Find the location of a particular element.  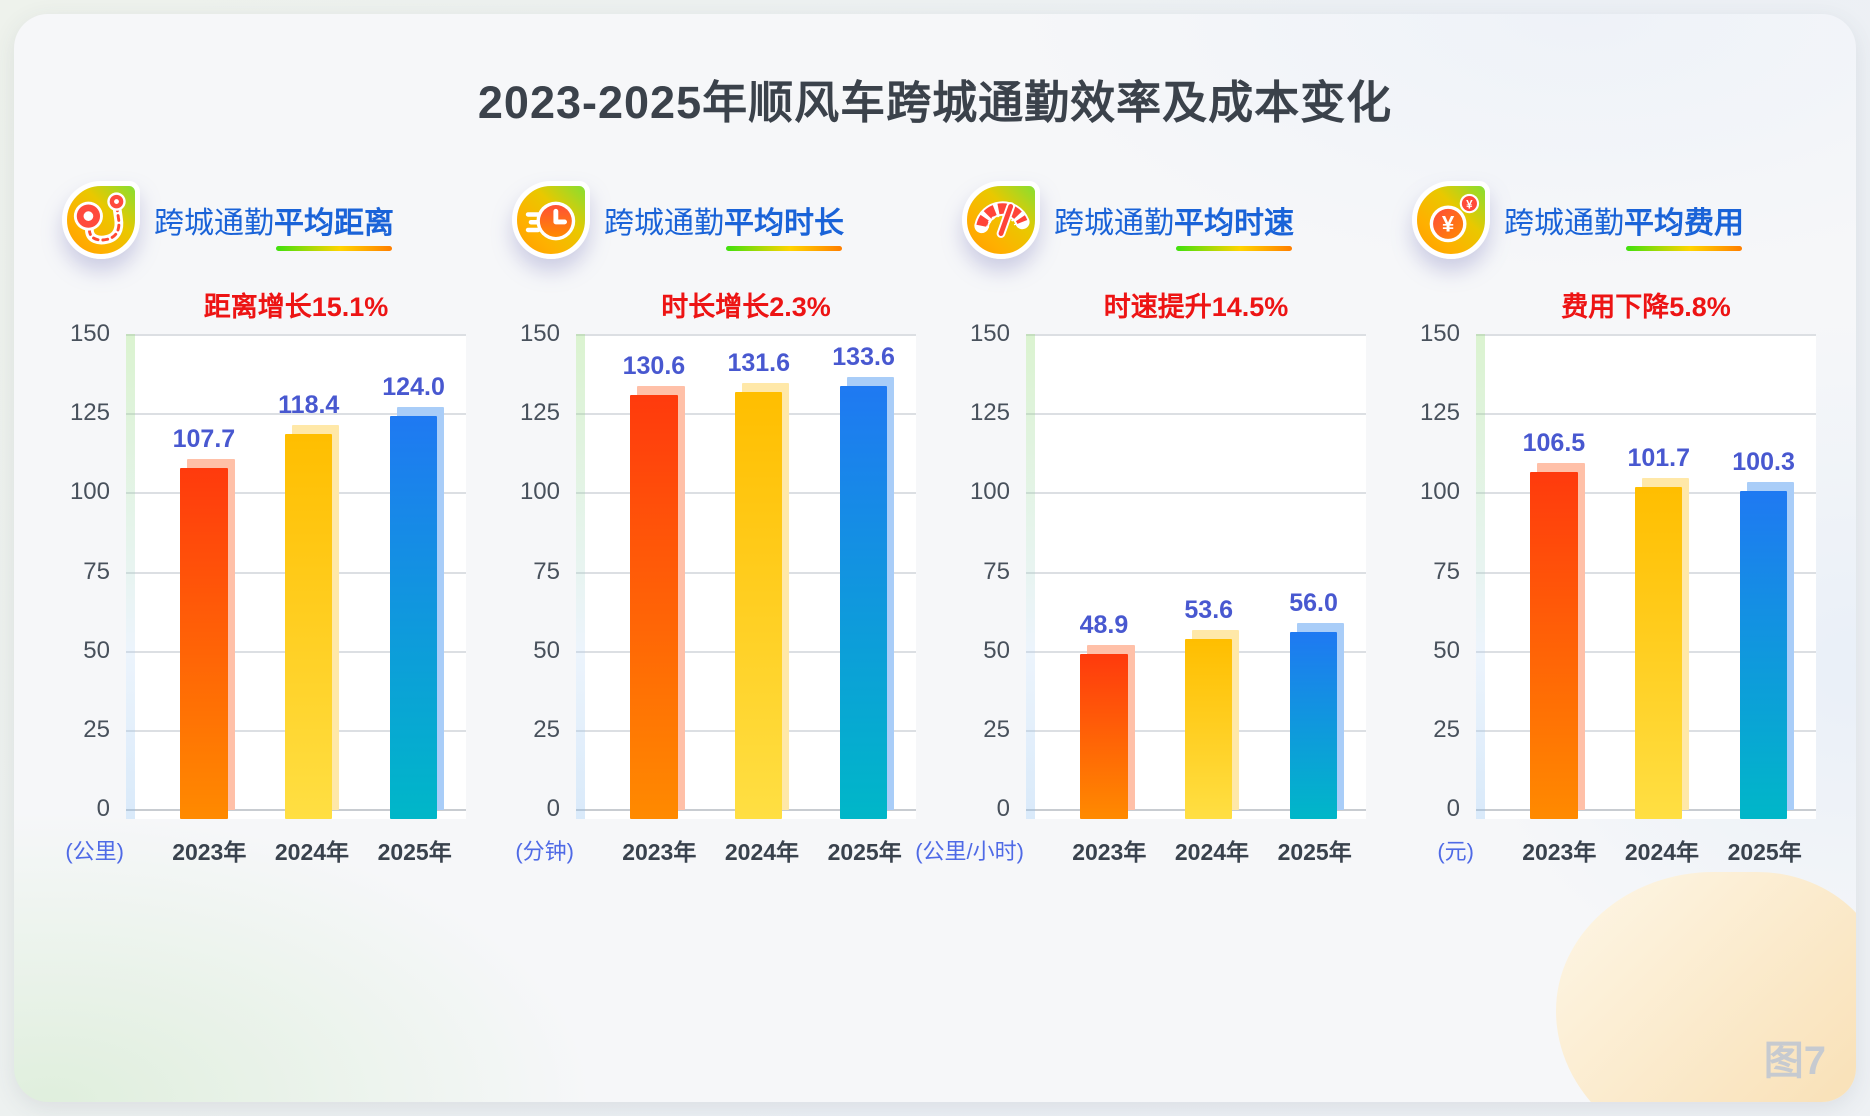

plot-area: 130.6 131.6 133.6 is located at coordinates (746, 576).